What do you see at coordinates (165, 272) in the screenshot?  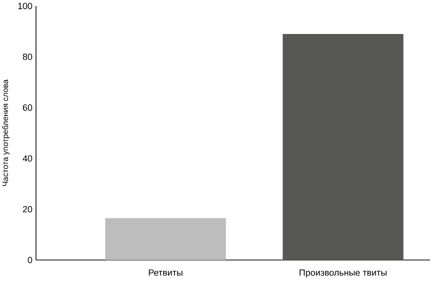 I see `x-tick-label: Ретвиты` at bounding box center [165, 272].